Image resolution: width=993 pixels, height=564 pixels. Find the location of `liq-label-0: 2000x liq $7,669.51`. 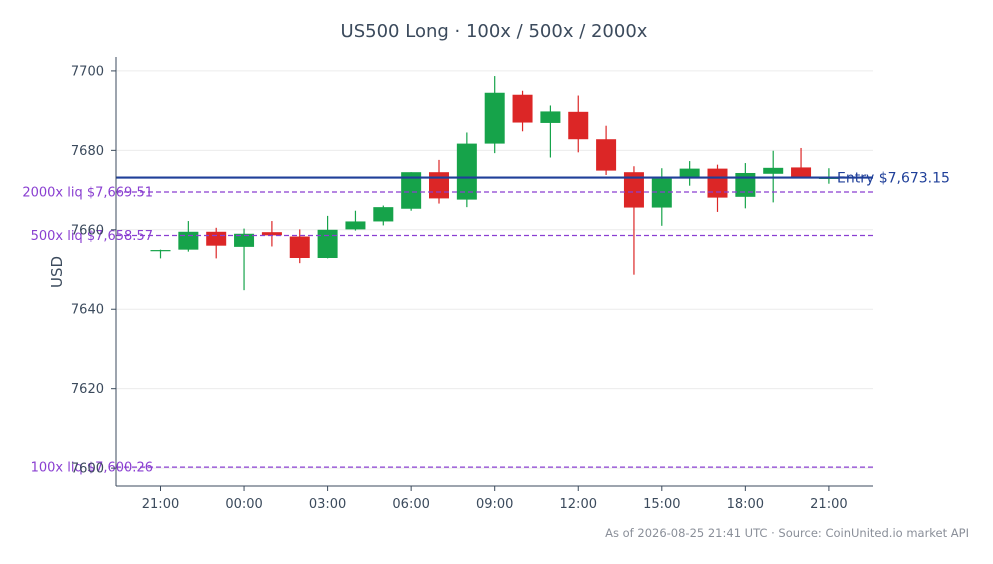

liq-label-0: 2000x liq $7,669.51 is located at coordinates (87, 193).